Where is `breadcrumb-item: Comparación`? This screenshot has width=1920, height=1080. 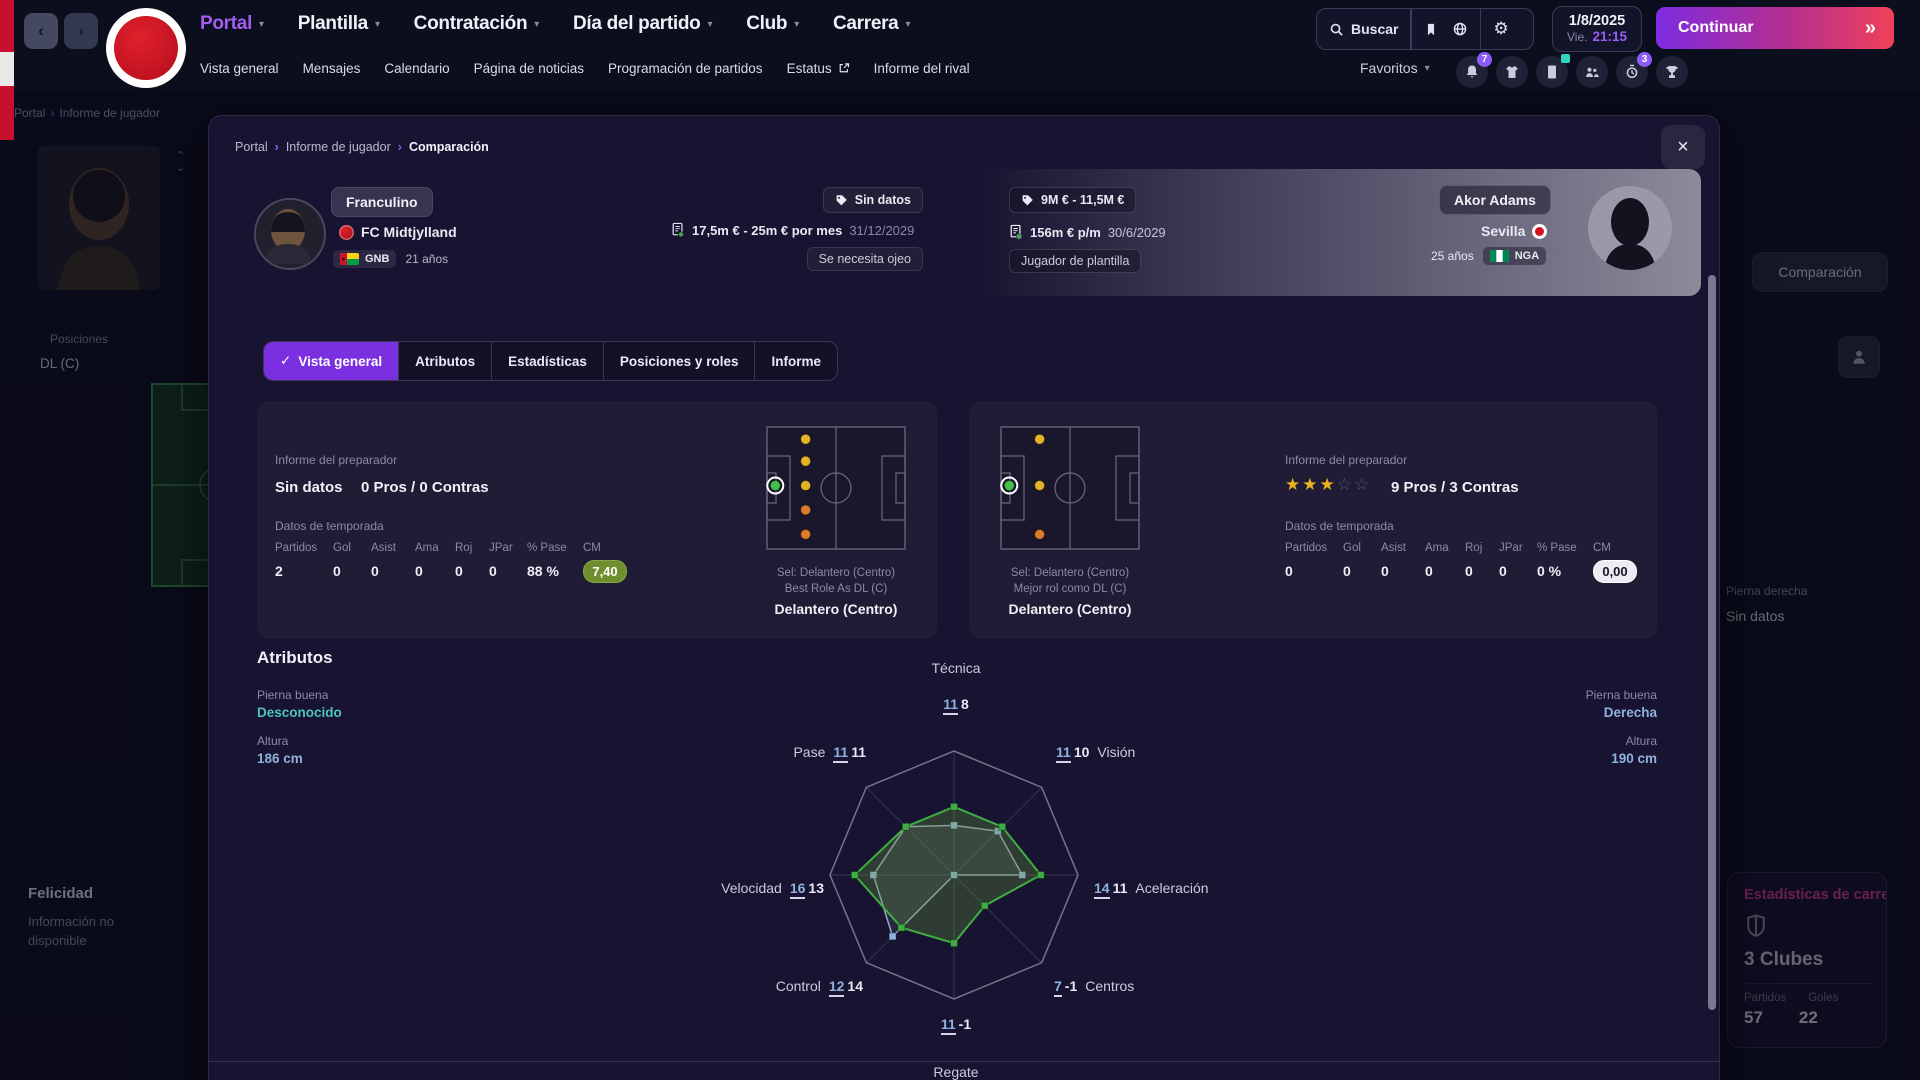
breadcrumb-item: Comparación is located at coordinates (448, 147).